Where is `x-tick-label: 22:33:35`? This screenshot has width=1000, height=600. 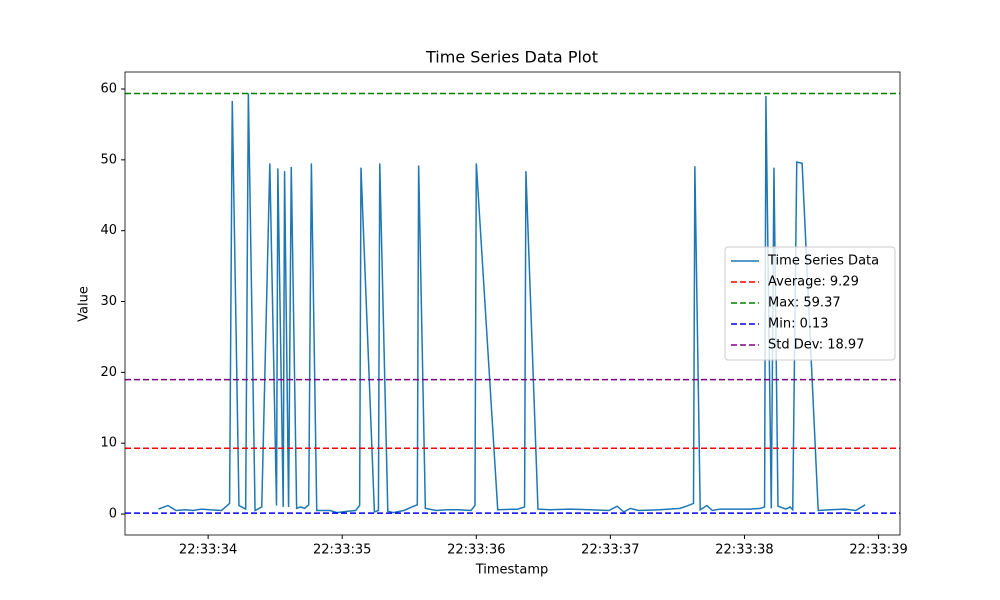 x-tick-label: 22:33:35 is located at coordinates (342, 550).